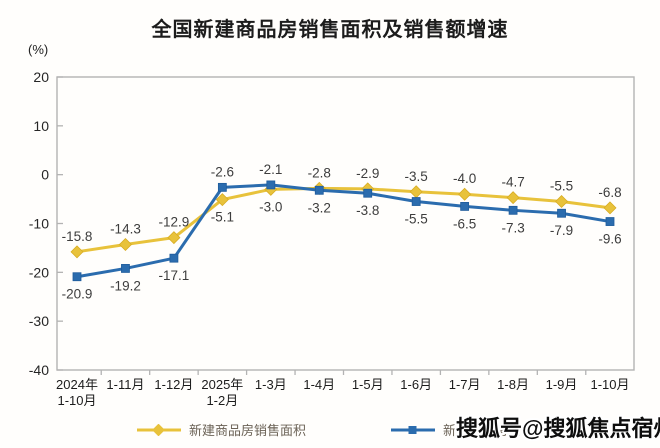  I want to click on x-axis-label: 1-9月, so click(561, 384).